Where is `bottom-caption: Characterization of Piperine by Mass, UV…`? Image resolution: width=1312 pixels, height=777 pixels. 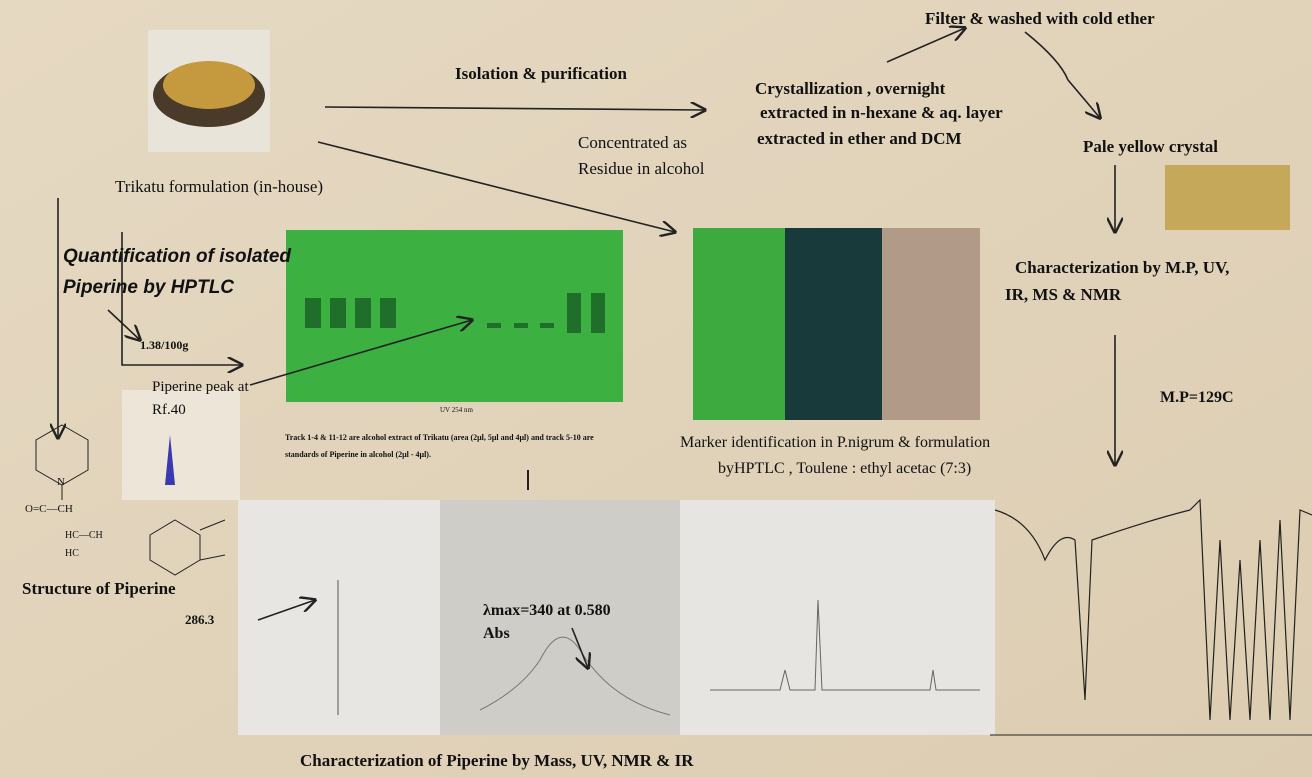 bottom-caption: Characterization of Piperine by Mass, UV… is located at coordinates (497, 760).